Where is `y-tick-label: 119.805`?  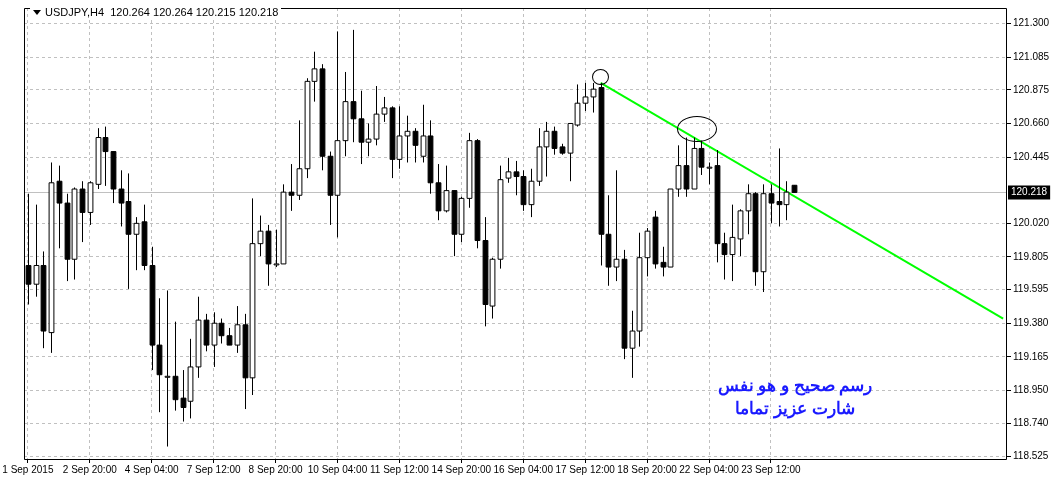
y-tick-label: 119.805 is located at coordinates (1031, 256).